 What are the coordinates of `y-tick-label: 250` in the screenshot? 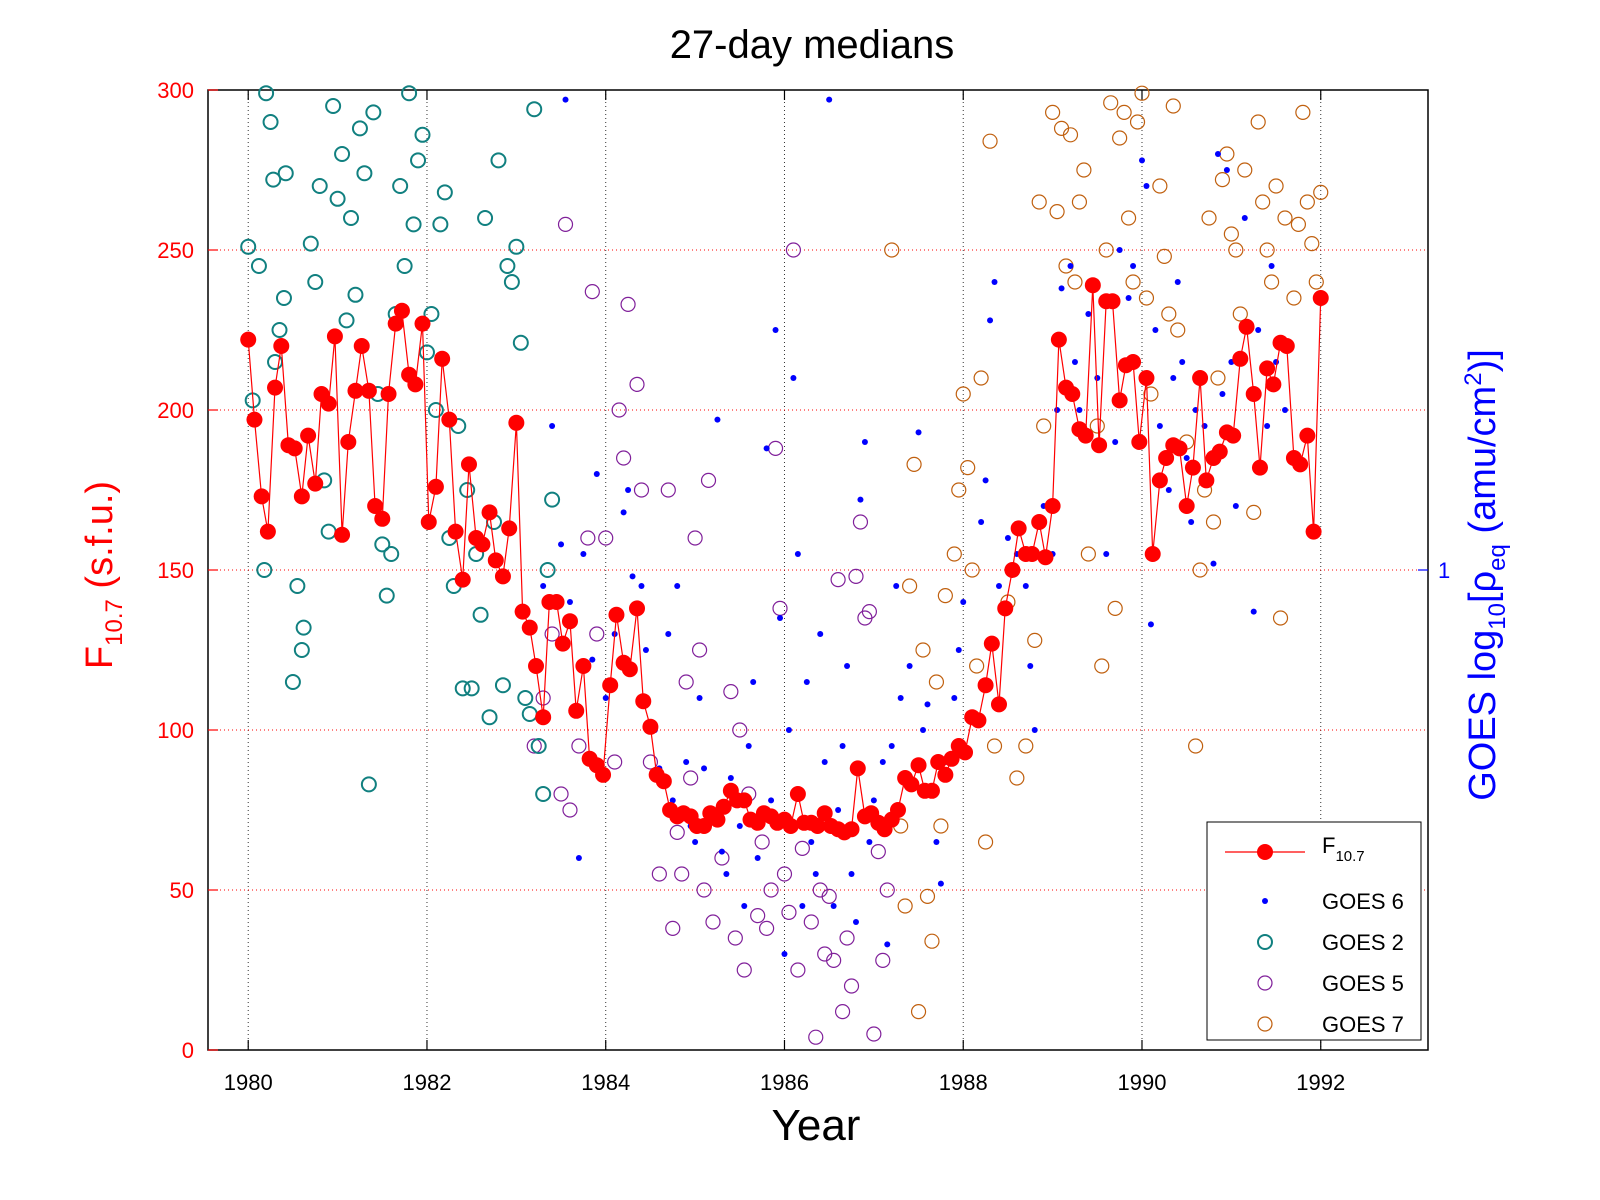 It's located at (175, 250).